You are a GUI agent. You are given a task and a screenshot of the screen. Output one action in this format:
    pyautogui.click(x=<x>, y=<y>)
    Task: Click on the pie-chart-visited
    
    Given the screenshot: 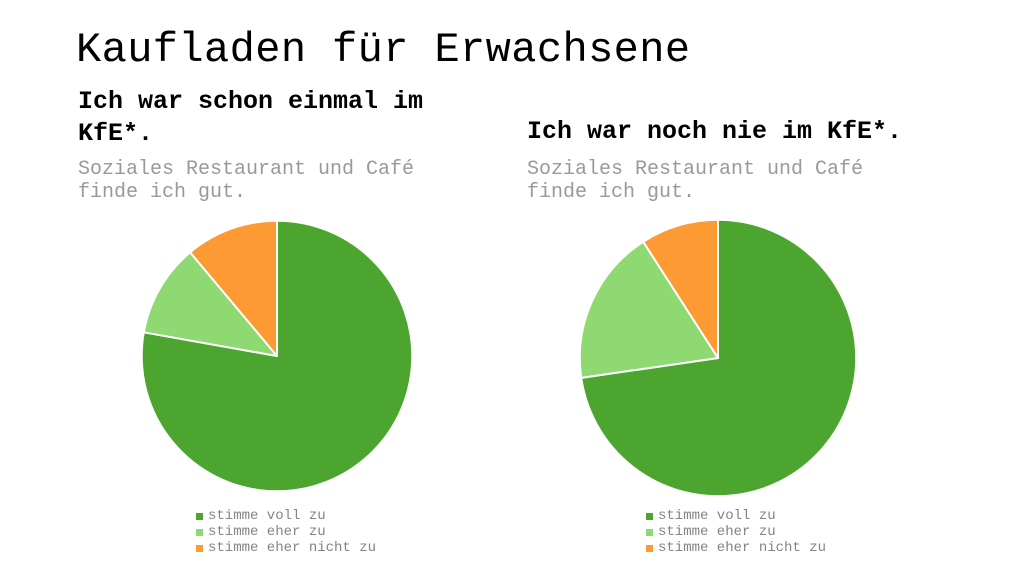 What is the action you would take?
    pyautogui.click(x=277, y=356)
    